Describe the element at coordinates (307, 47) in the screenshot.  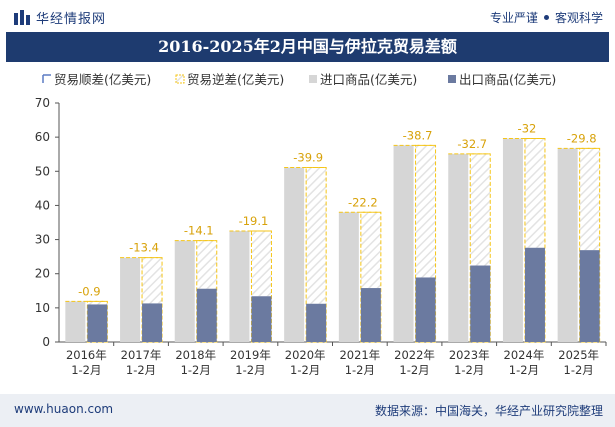
I see `chart-title: 2016-2025年2月中国与伊拉克贸易差额` at that location.